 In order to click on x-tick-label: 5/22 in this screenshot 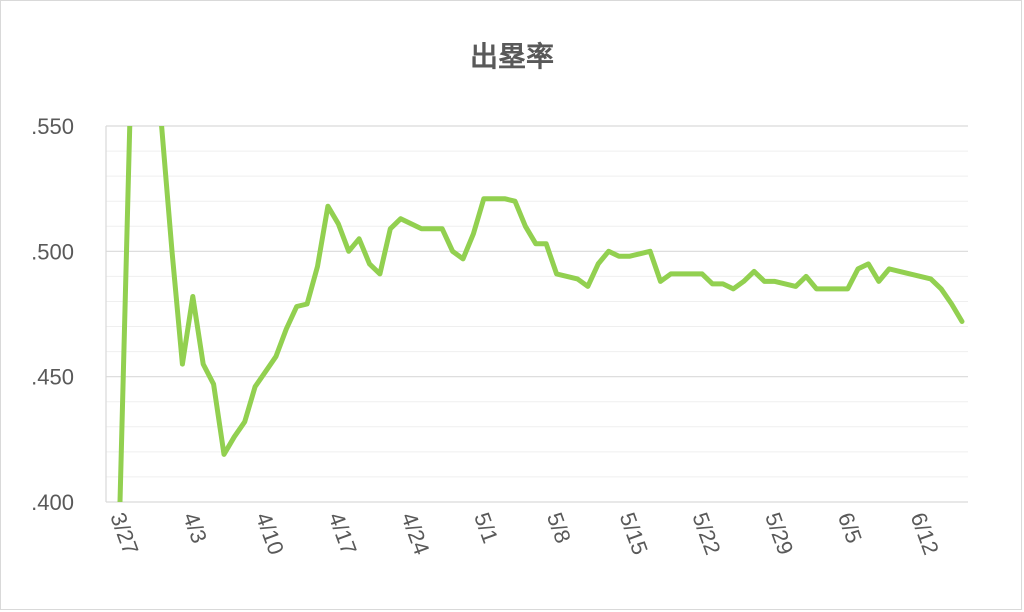, I will do `click(706, 533)`.